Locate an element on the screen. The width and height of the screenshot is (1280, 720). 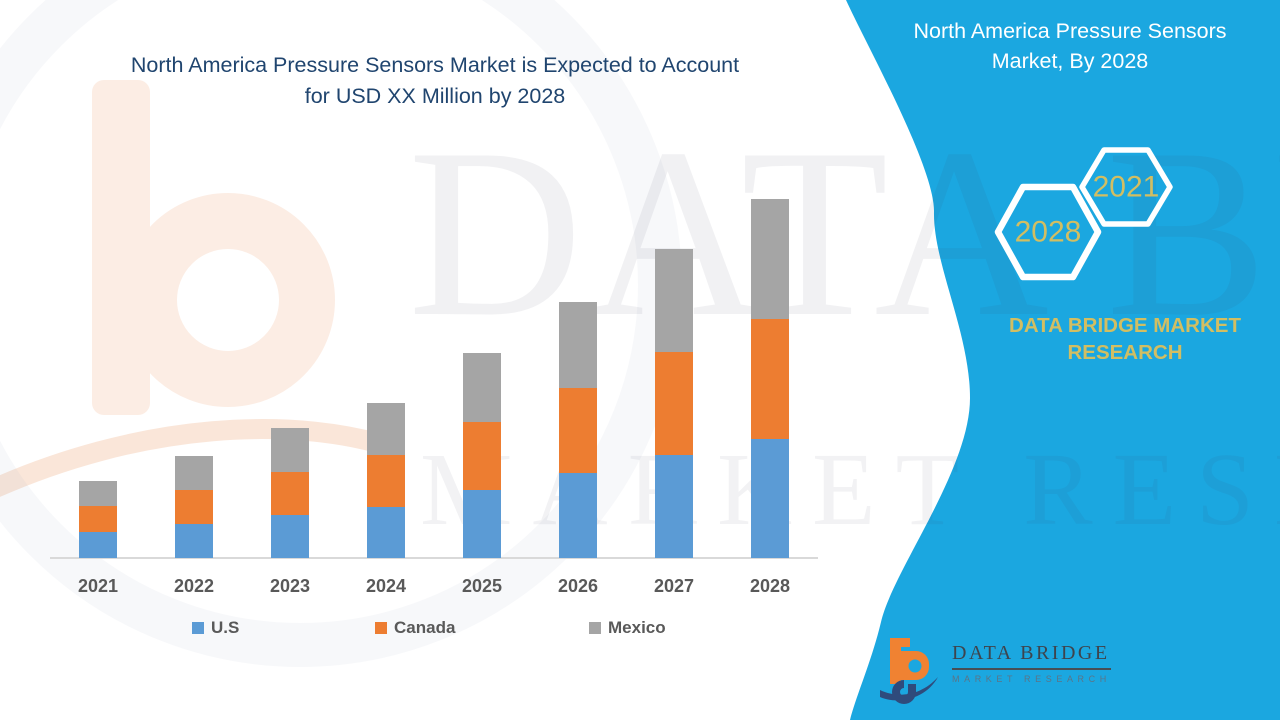
x-axis-label-2022: 2022 is located at coordinates (194, 586).